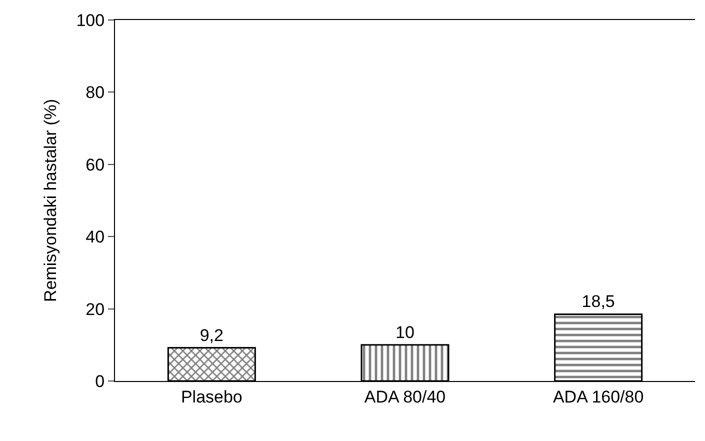 Image resolution: width=705 pixels, height=441 pixels. I want to click on y-tick-label: 80, so click(95, 92).